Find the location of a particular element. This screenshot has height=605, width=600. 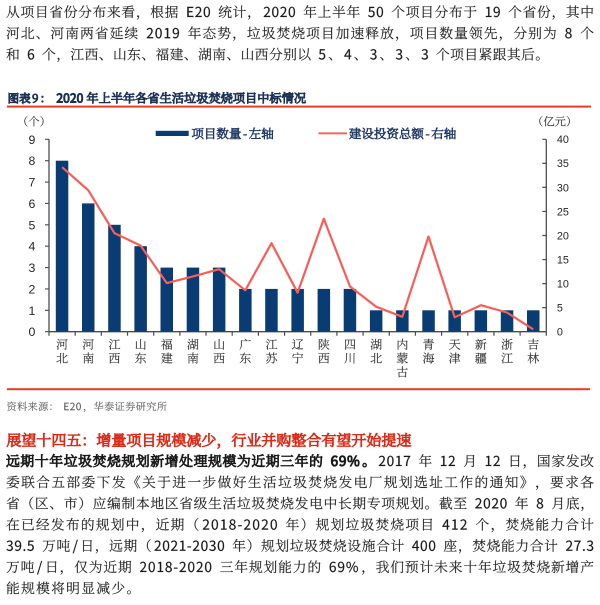

svg-text: 7 is located at coordinates (31, 183).